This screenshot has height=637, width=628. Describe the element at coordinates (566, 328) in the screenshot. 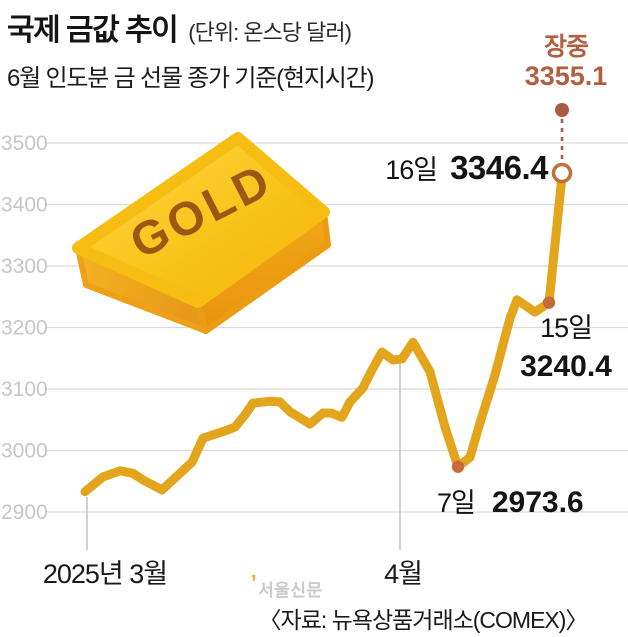

I see `day15-label: 15일` at that location.